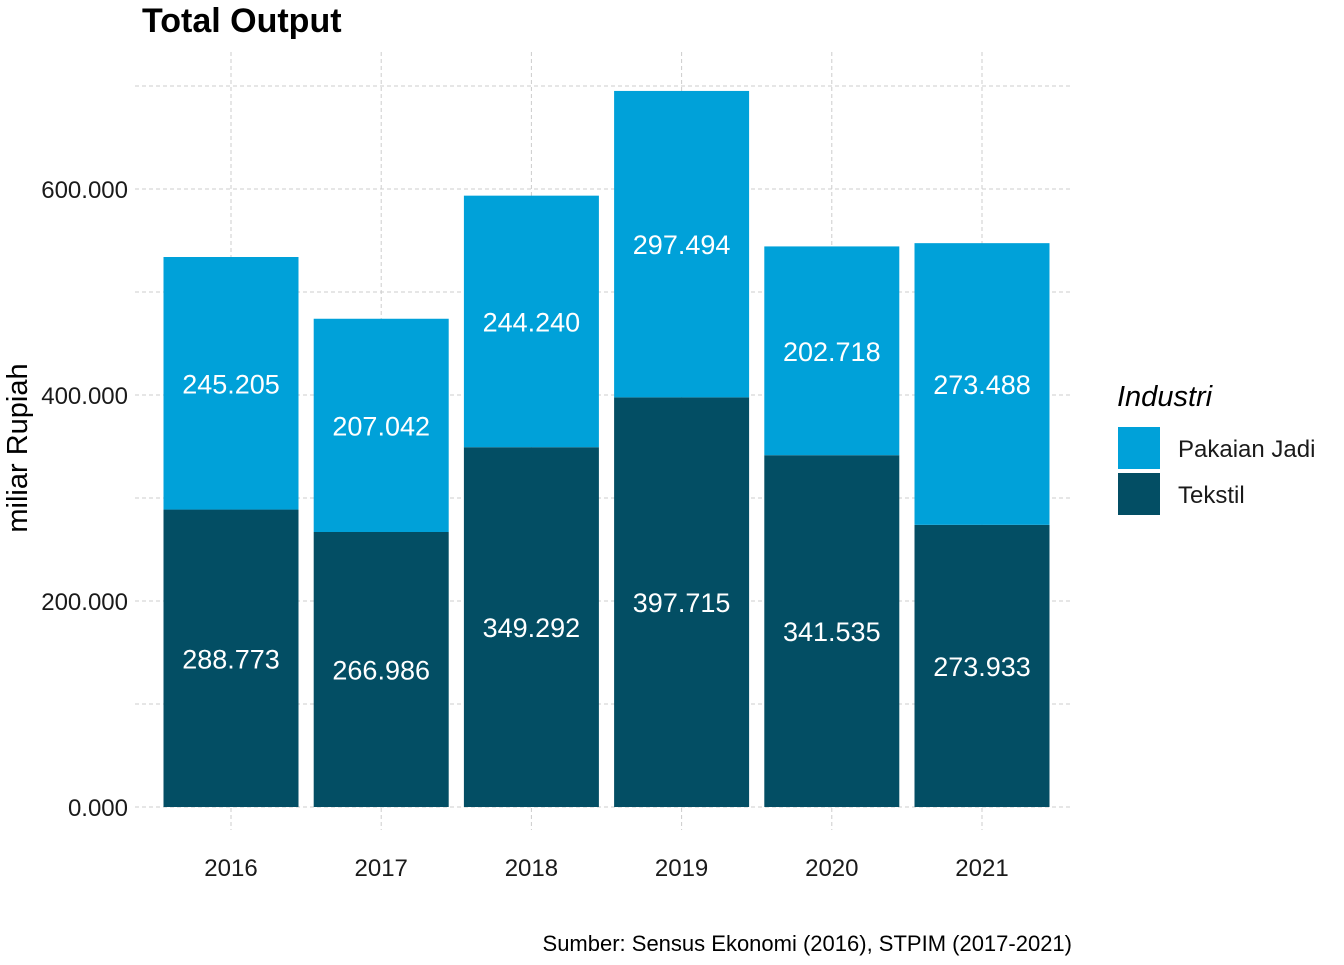 The height and width of the screenshot is (965, 1344). I want to click on bar-value-label: 341.535, so click(832, 632).